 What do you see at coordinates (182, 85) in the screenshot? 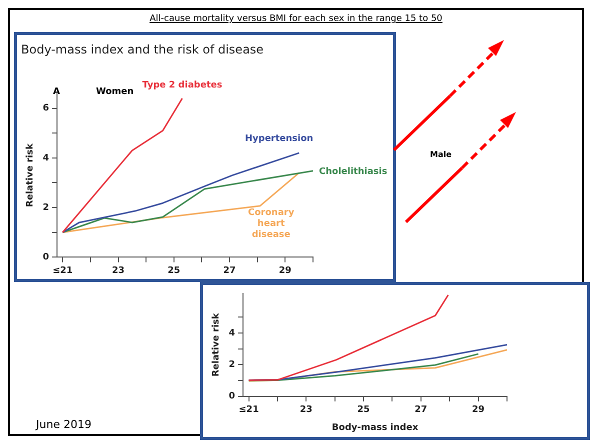
I see `series-label: Type 2 diabetes` at bounding box center [182, 85].